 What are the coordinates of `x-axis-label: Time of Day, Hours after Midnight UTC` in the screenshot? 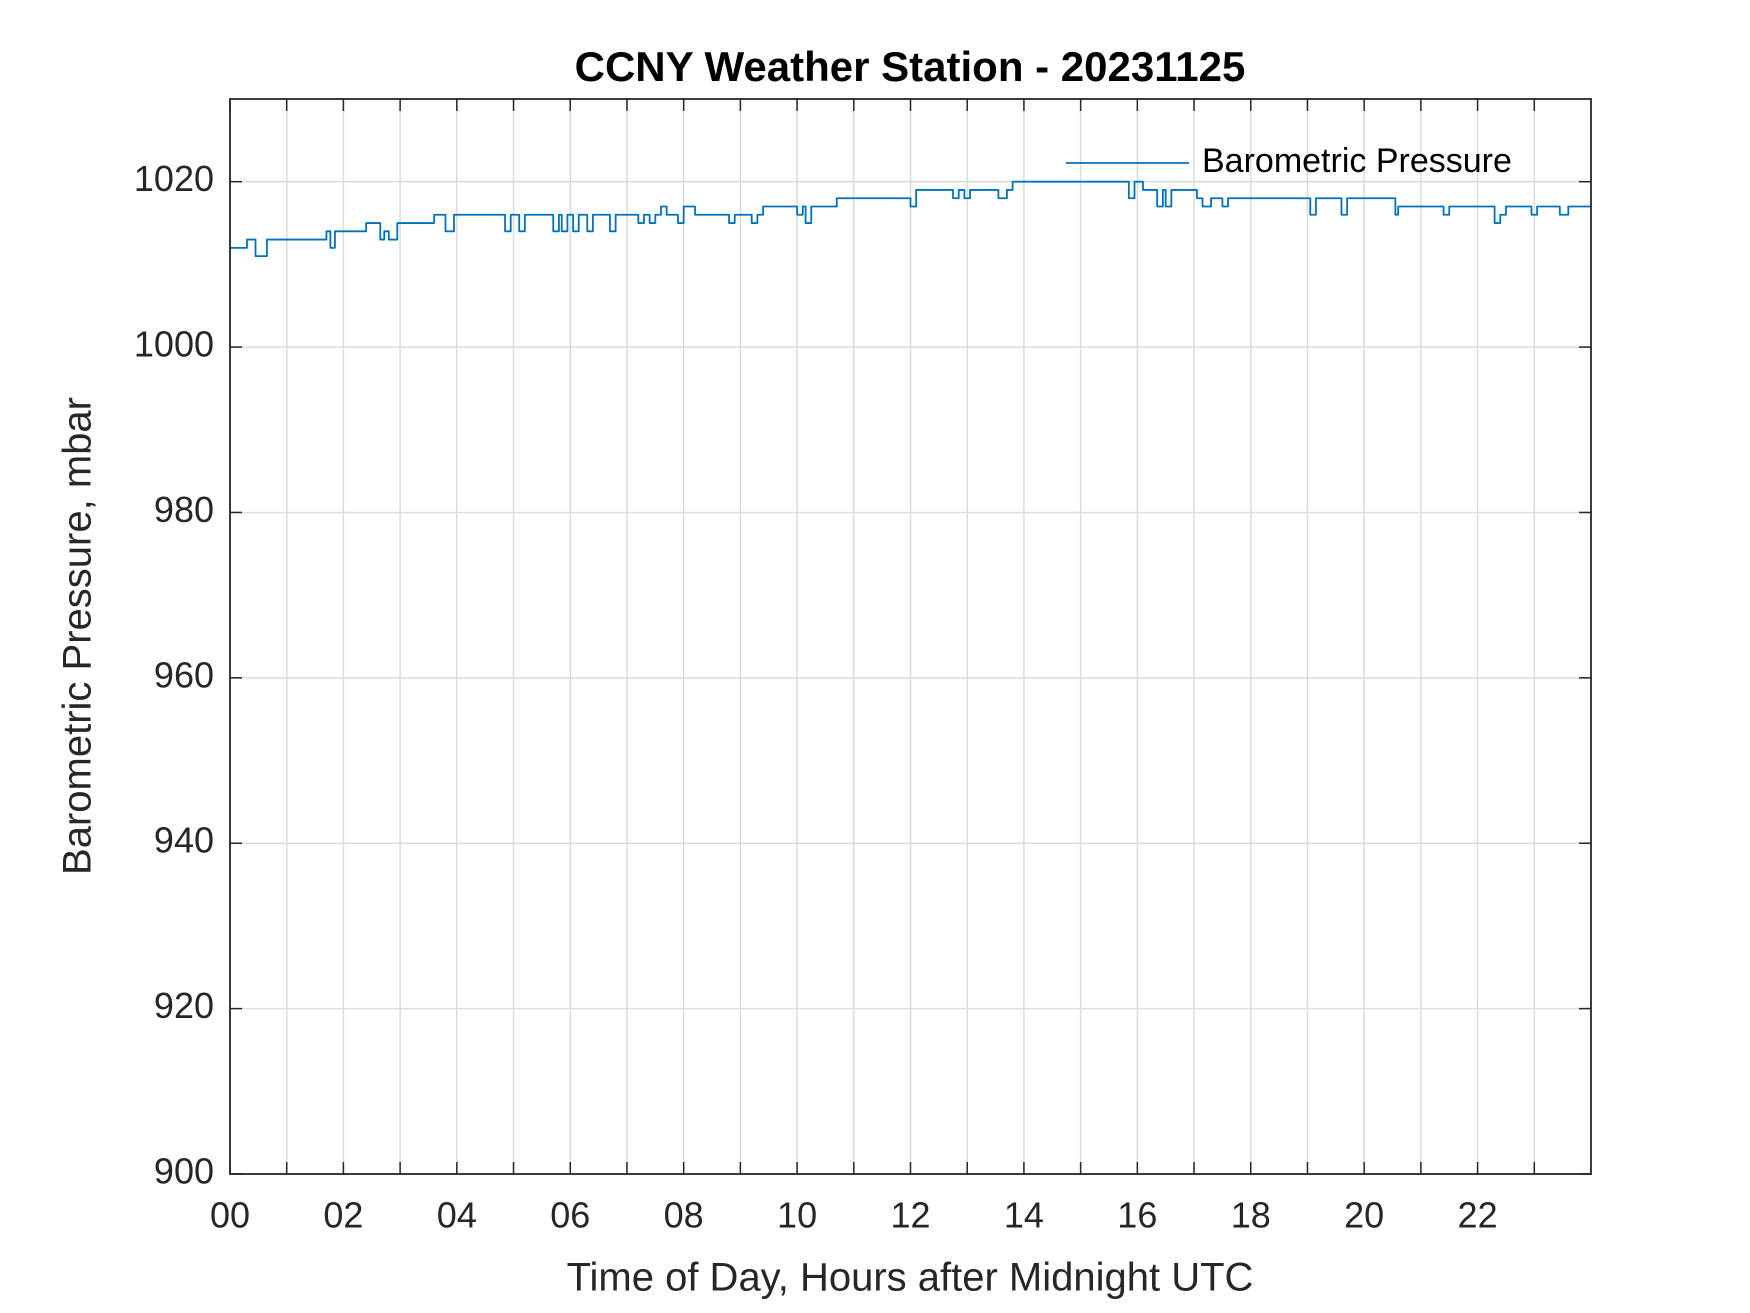 It's located at (910, 1278).